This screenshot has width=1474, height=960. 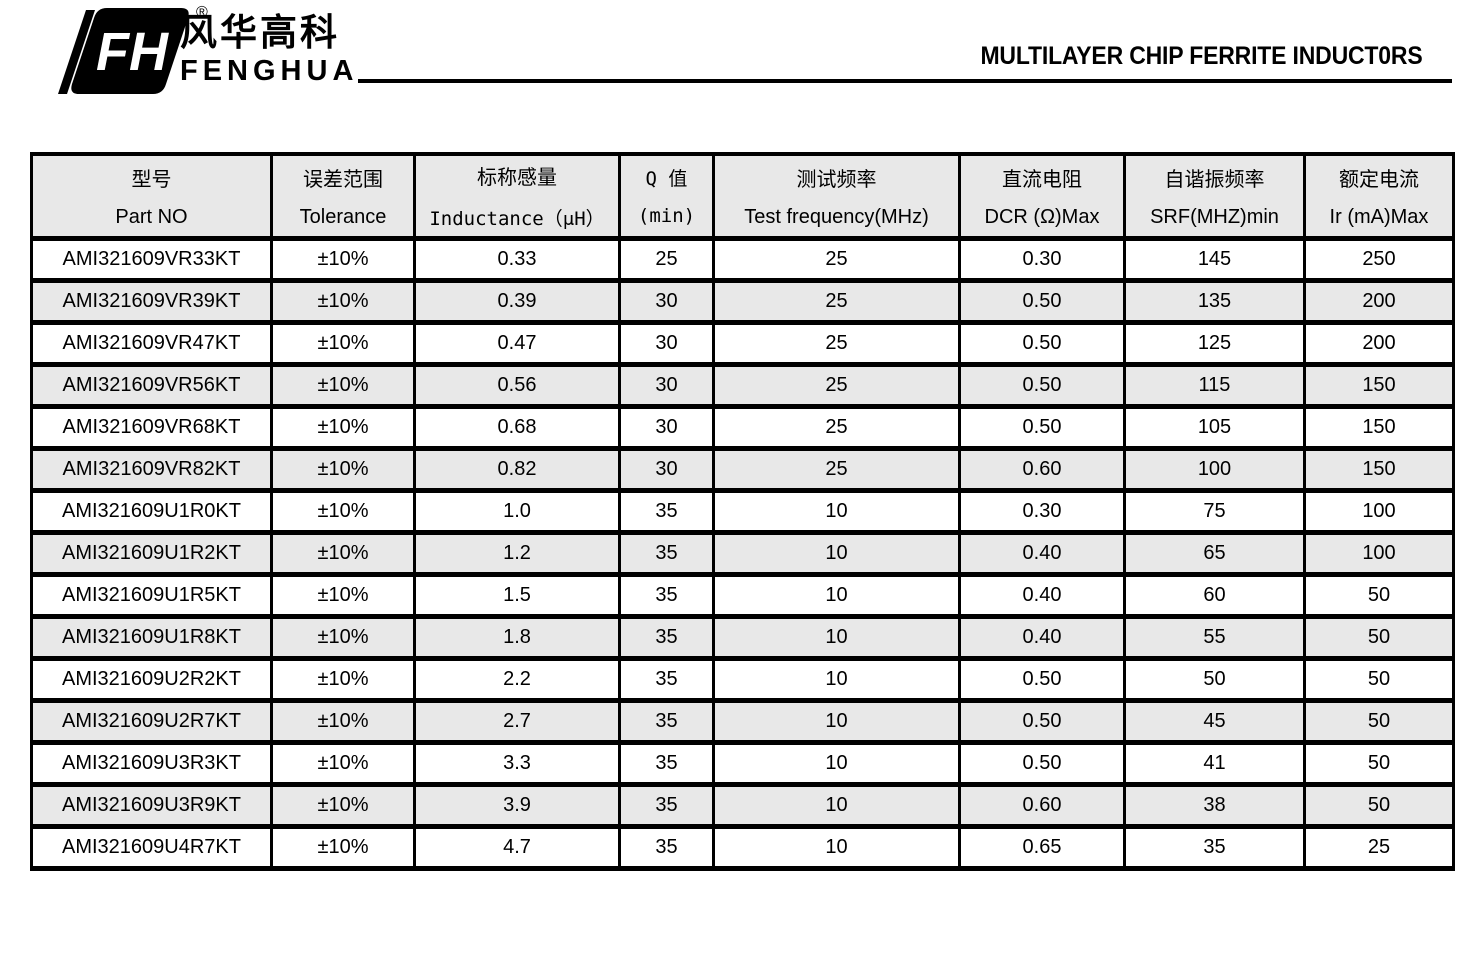 What do you see at coordinates (1214, 805) in the screenshot?
I see `cell-srf: 38` at bounding box center [1214, 805].